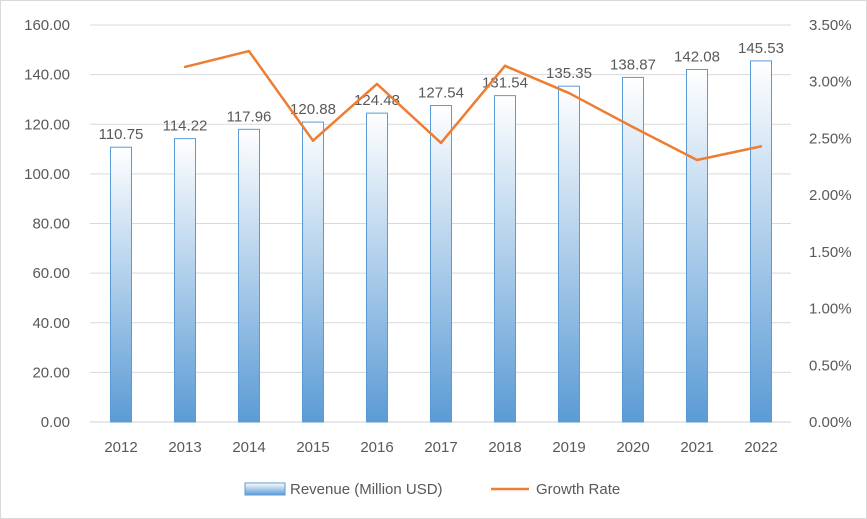 The width and height of the screenshot is (867, 519). What do you see at coordinates (440, 447) in the screenshot?
I see `x-tick-label: 2017` at bounding box center [440, 447].